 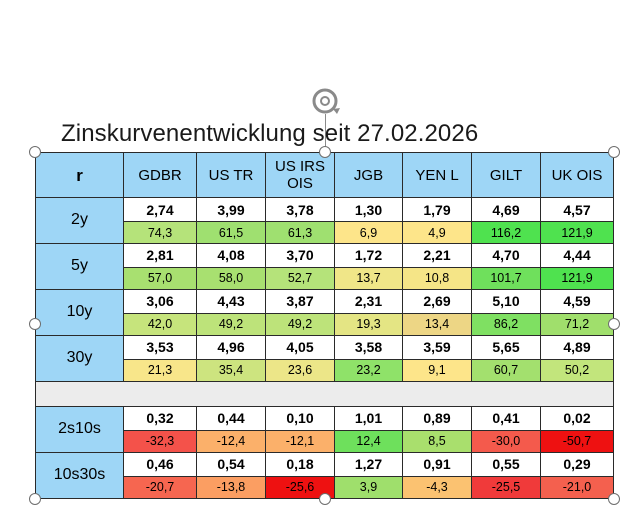 I want to click on resize-handle-bottom-left, so click(x=35, y=499).